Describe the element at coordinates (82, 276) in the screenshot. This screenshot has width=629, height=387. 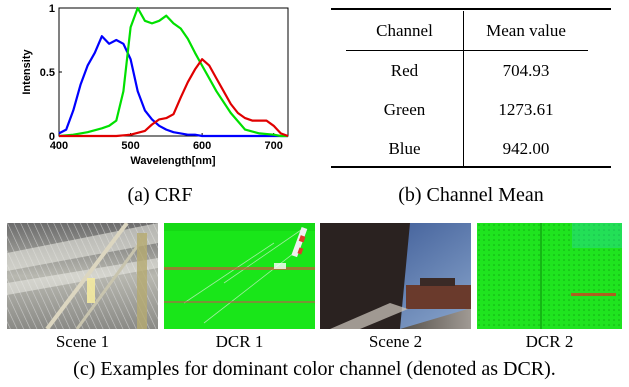
I see `scene-1-image` at that location.